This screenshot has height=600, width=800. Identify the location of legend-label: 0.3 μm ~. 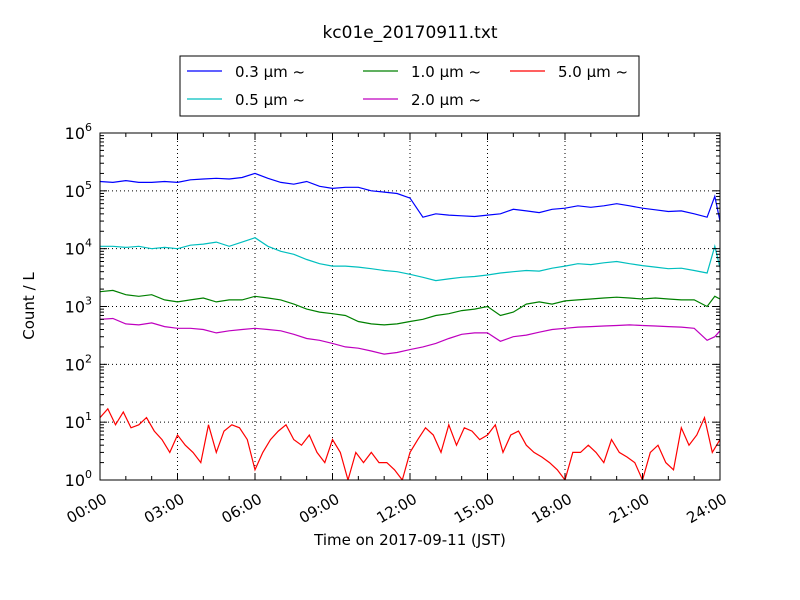
(270, 72).